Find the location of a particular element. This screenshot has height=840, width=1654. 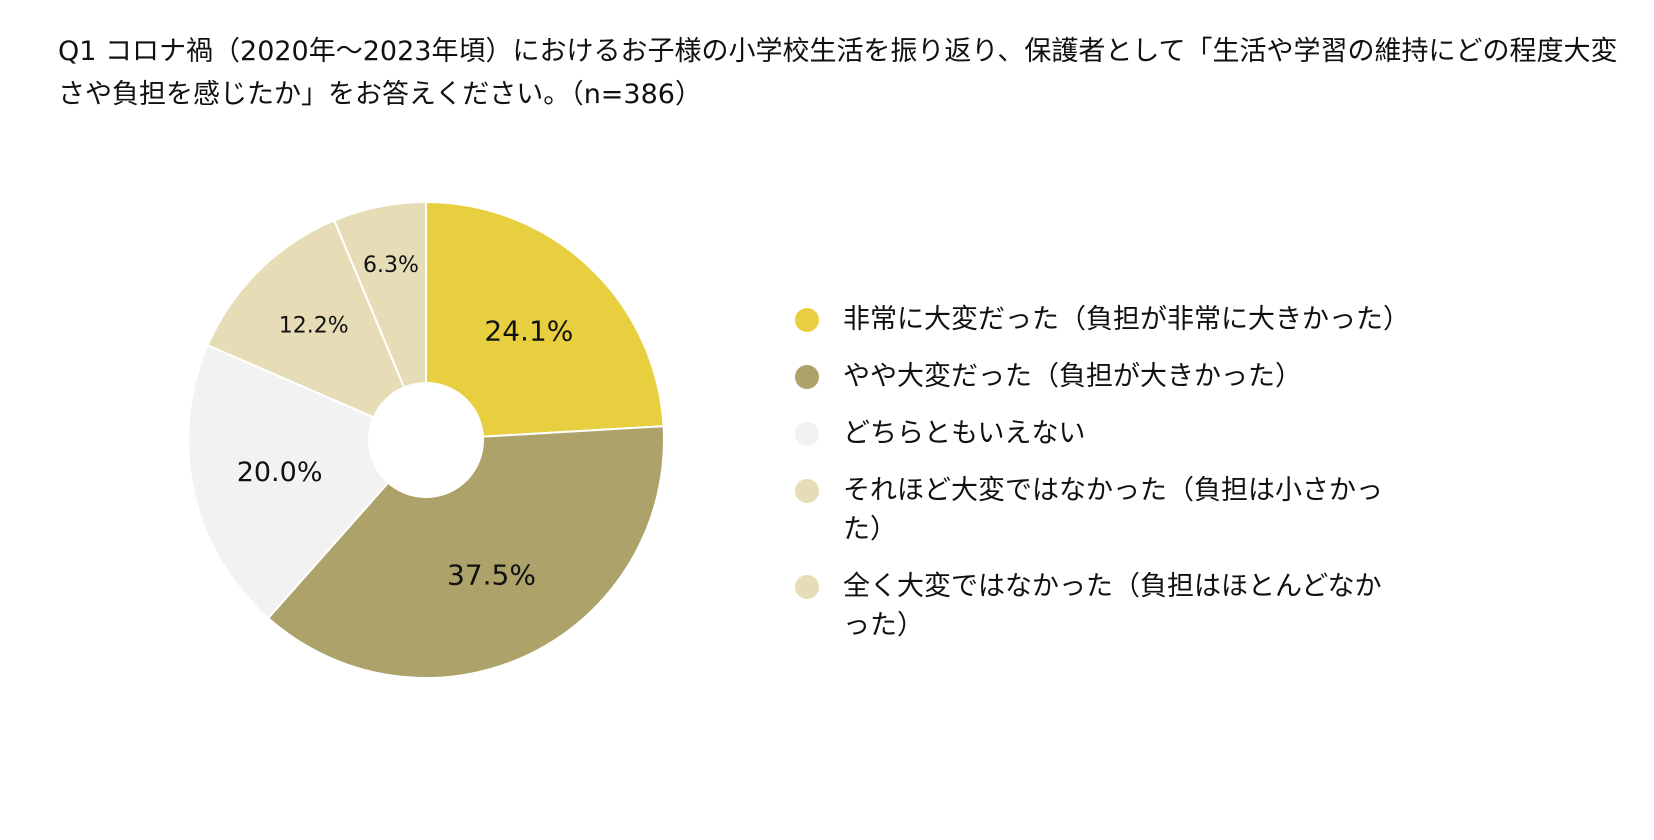

pie-data-label-3: 20.0% is located at coordinates (280, 472).